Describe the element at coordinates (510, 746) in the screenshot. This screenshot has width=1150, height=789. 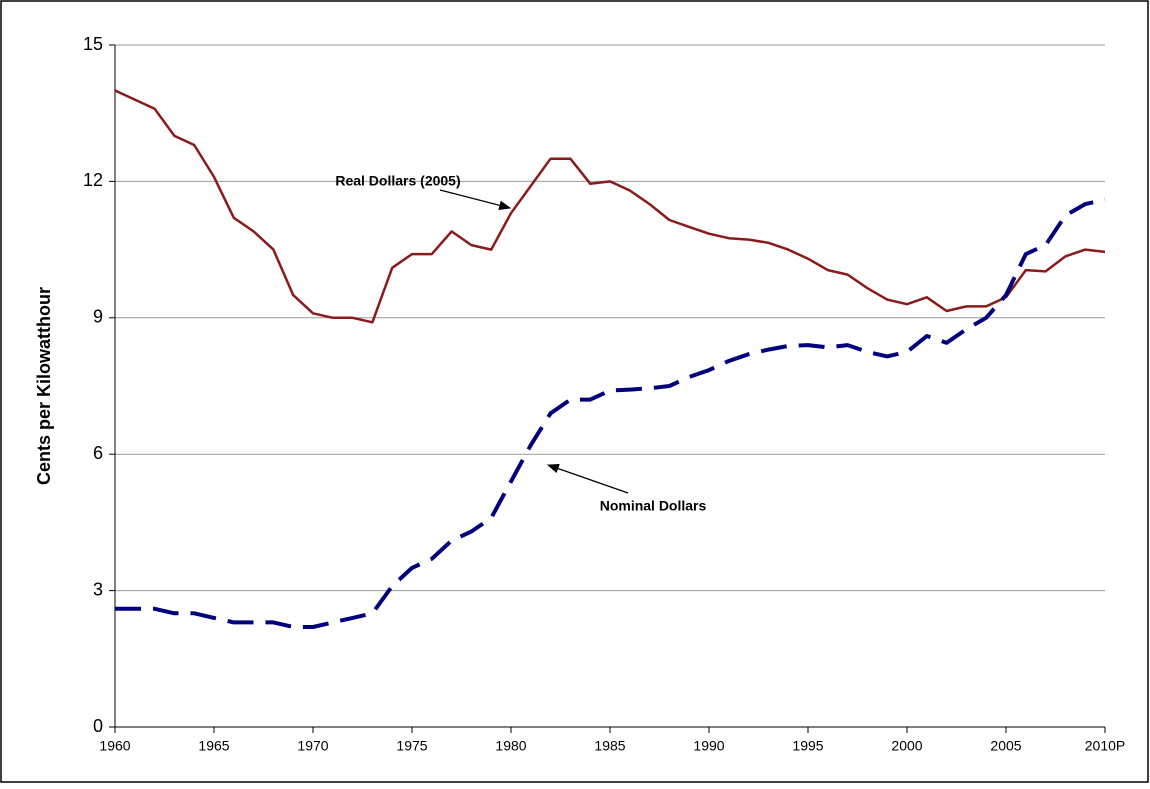
I see `x-tick-label: 1980` at that location.